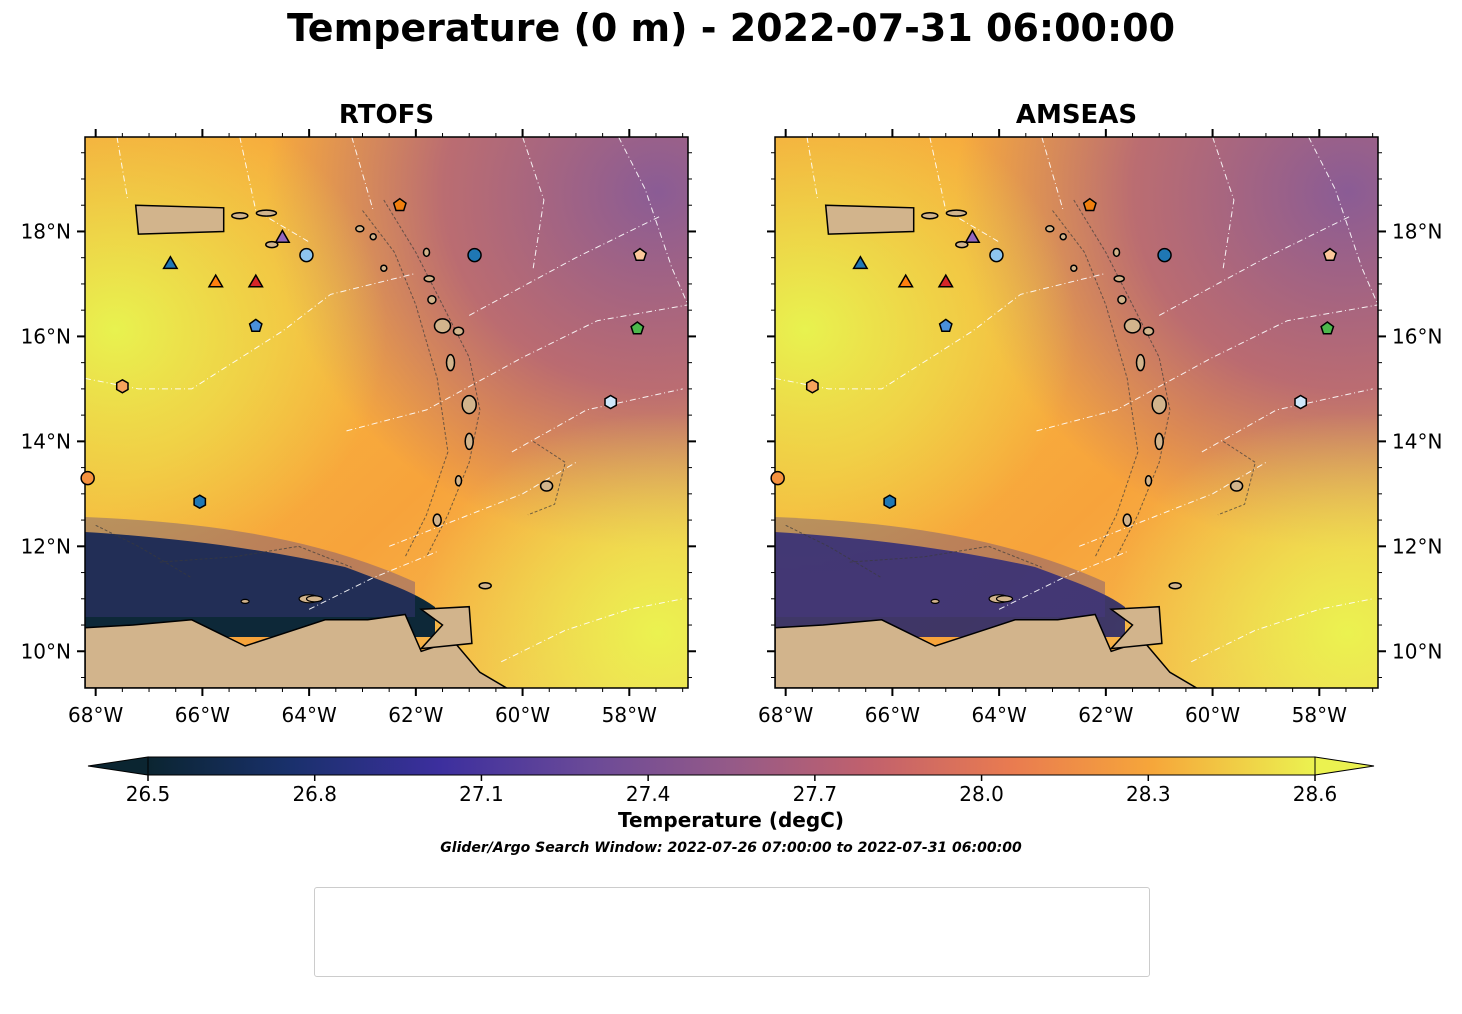  I want to click on land-puerto-rico, so click(179, 219).